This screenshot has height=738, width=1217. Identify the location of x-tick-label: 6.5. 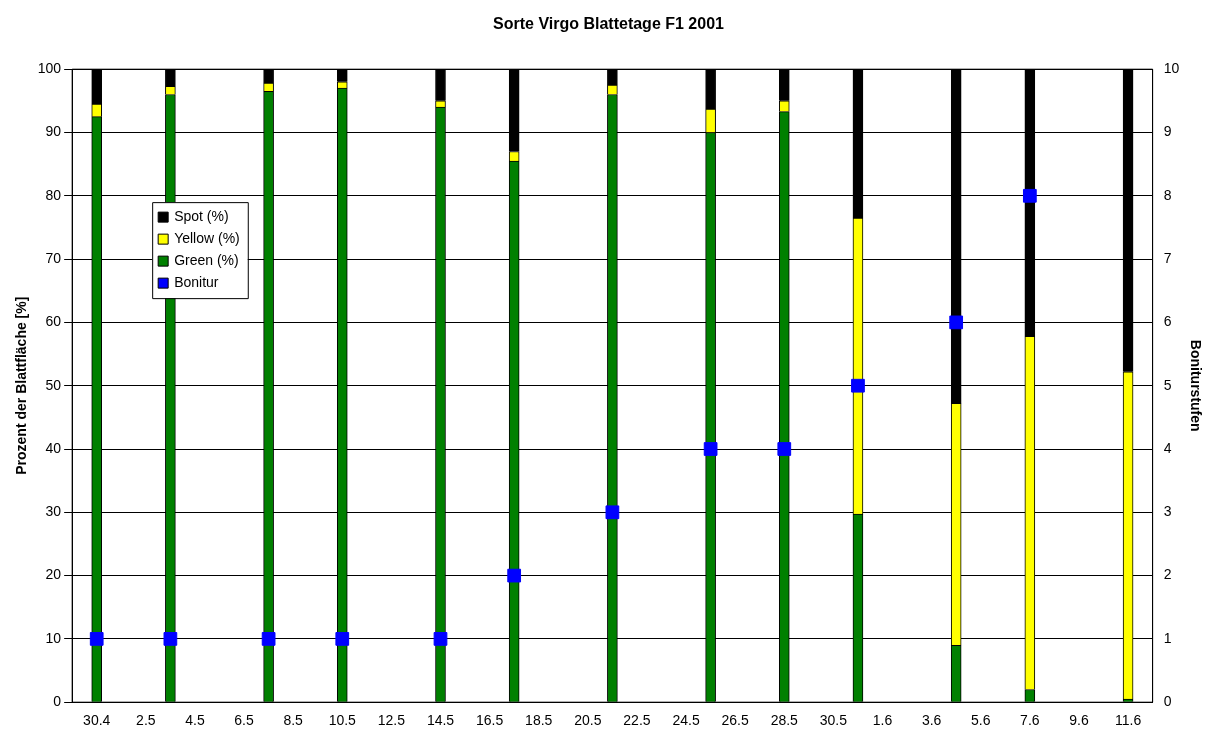
(244, 720).